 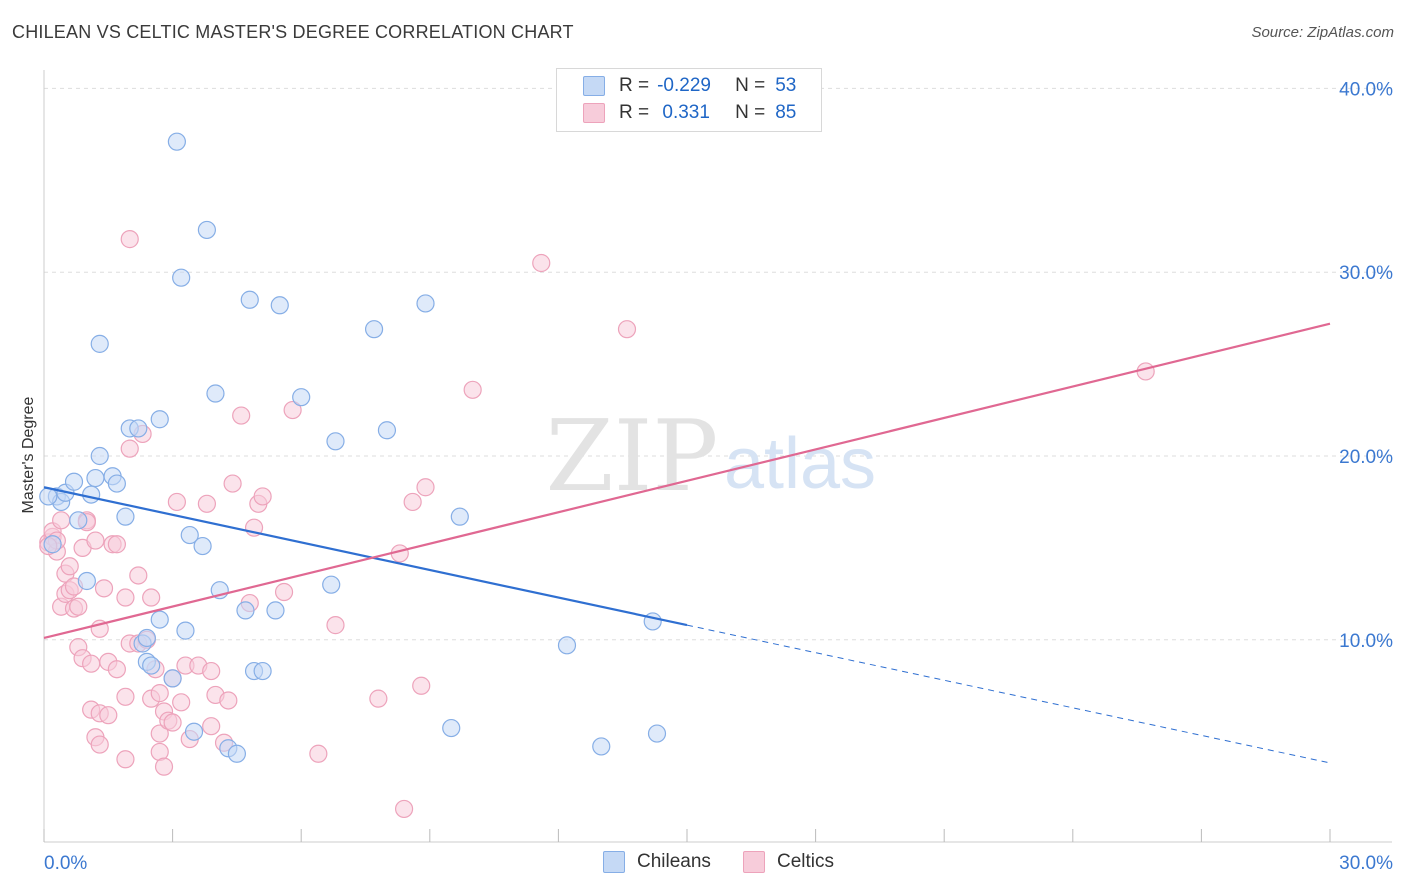 What do you see at coordinates (594, 86) in the screenshot?
I see `chileans-swatch` at bounding box center [594, 86].